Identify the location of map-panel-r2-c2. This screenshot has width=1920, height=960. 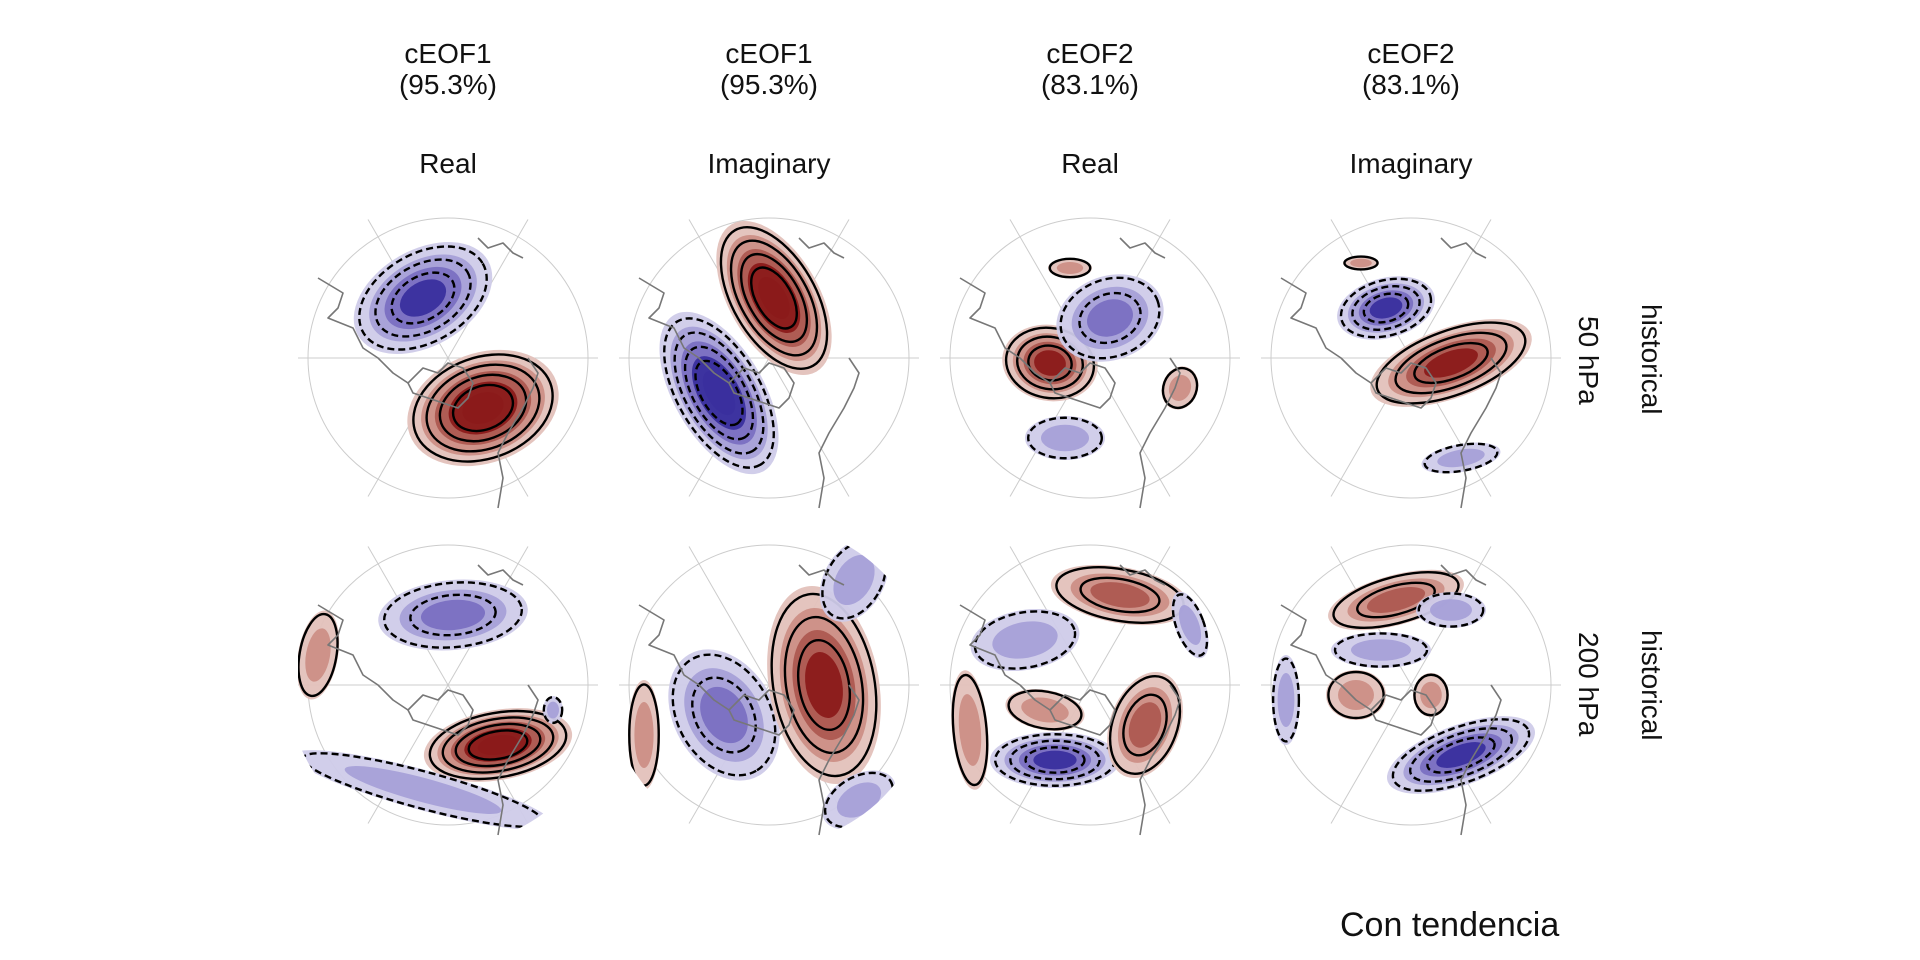
(769, 688).